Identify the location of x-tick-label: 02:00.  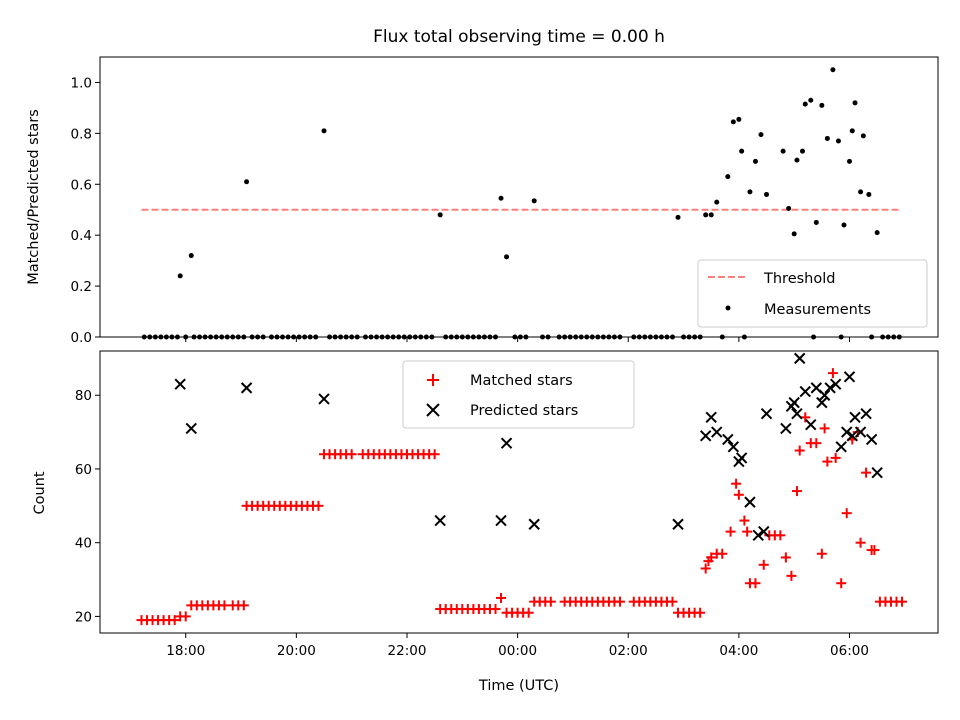
(628, 651).